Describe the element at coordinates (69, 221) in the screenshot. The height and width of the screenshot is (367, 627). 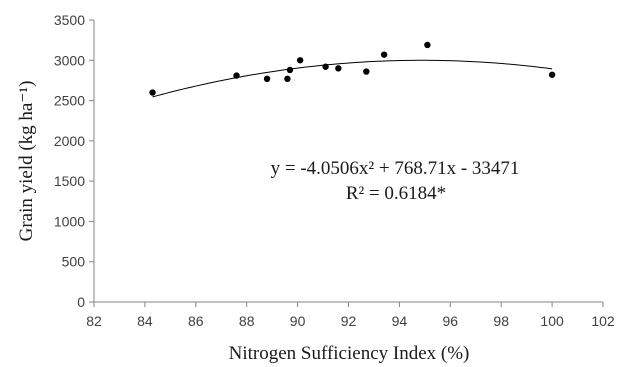
I see `y-tick-label: 1000` at that location.